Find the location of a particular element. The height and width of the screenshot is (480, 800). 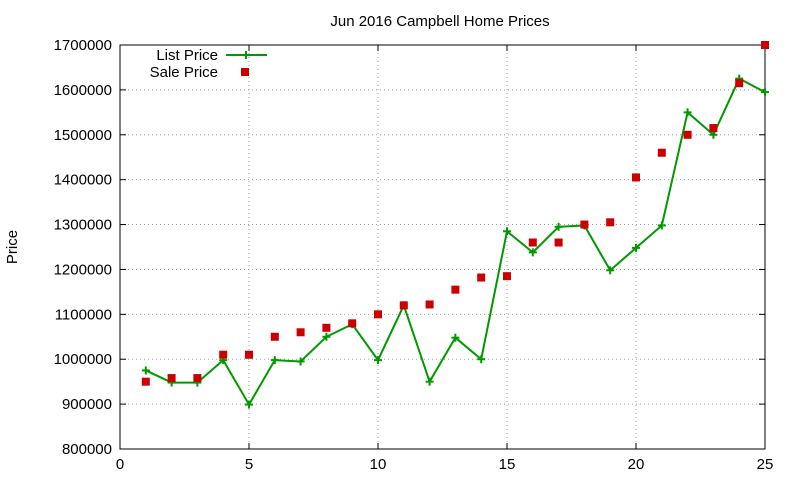

legend-label: Sale Price is located at coordinates (184, 72).